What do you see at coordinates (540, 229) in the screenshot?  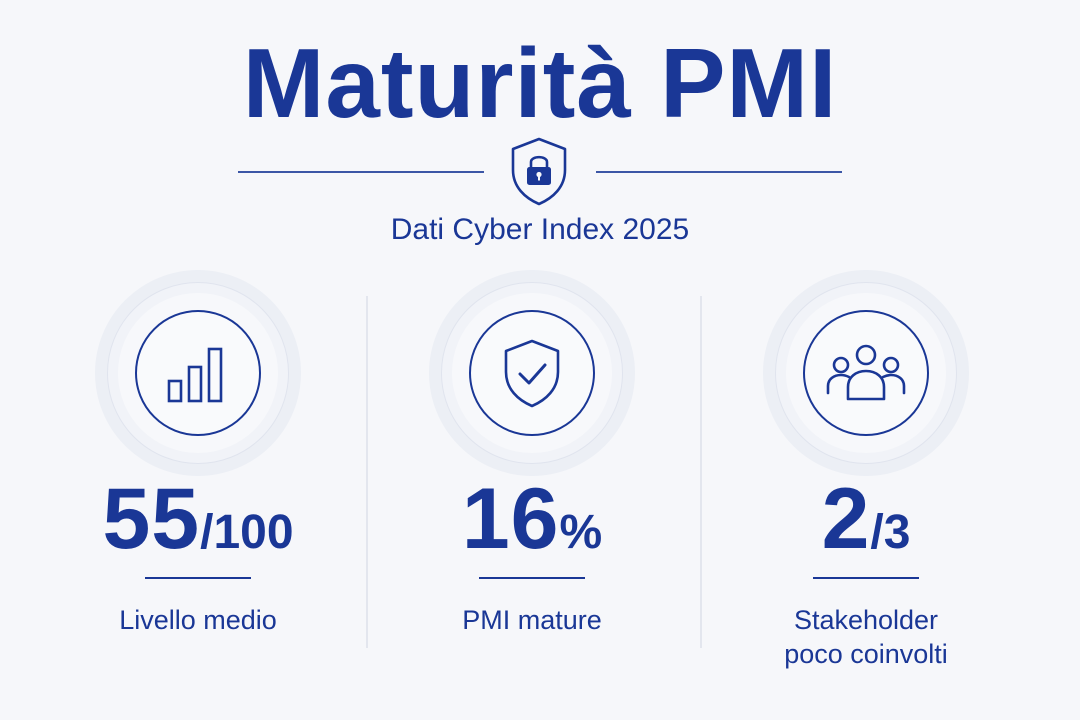 I see `page-subtitle: Dati Cyber Index 2025` at bounding box center [540, 229].